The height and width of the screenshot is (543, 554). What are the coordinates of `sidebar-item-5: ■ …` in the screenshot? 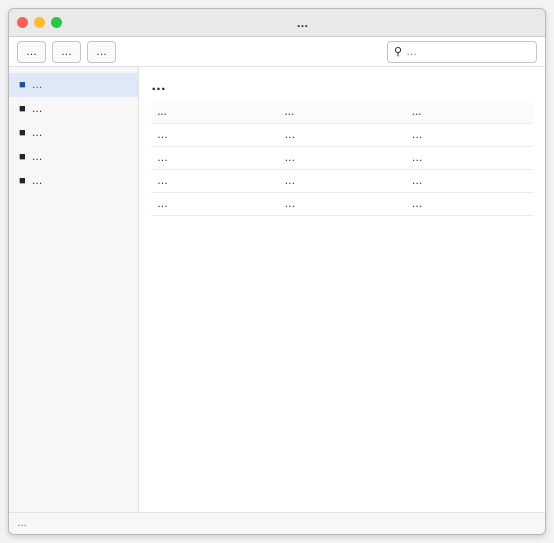 It's located at (73, 181).